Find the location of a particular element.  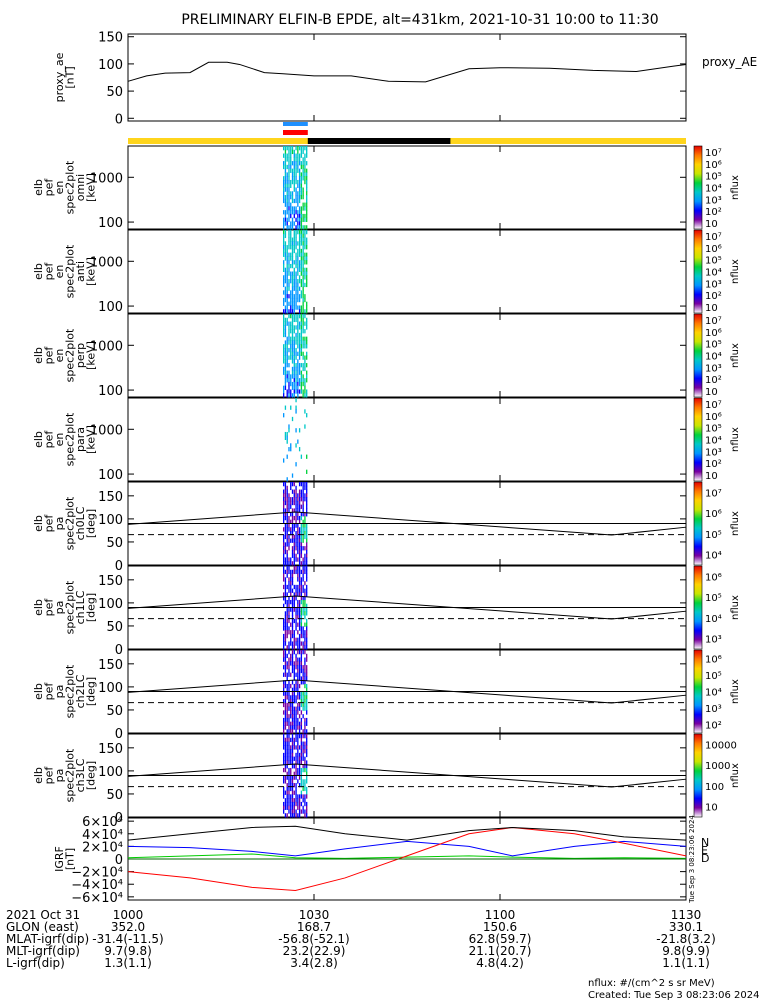

elb_pef_pa_spec2plot_ch2LC-ylabel: elb is located at coordinates (38, 691).